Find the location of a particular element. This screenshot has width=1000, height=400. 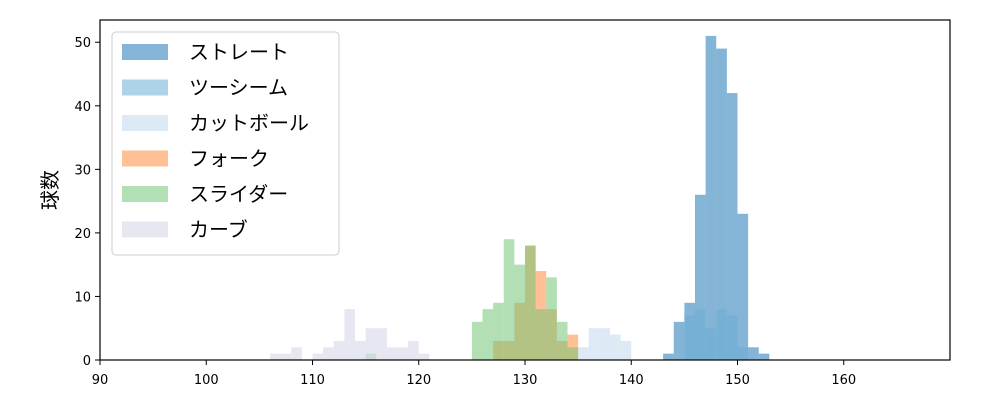

x-tick-label: 140 is located at coordinates (631, 380).